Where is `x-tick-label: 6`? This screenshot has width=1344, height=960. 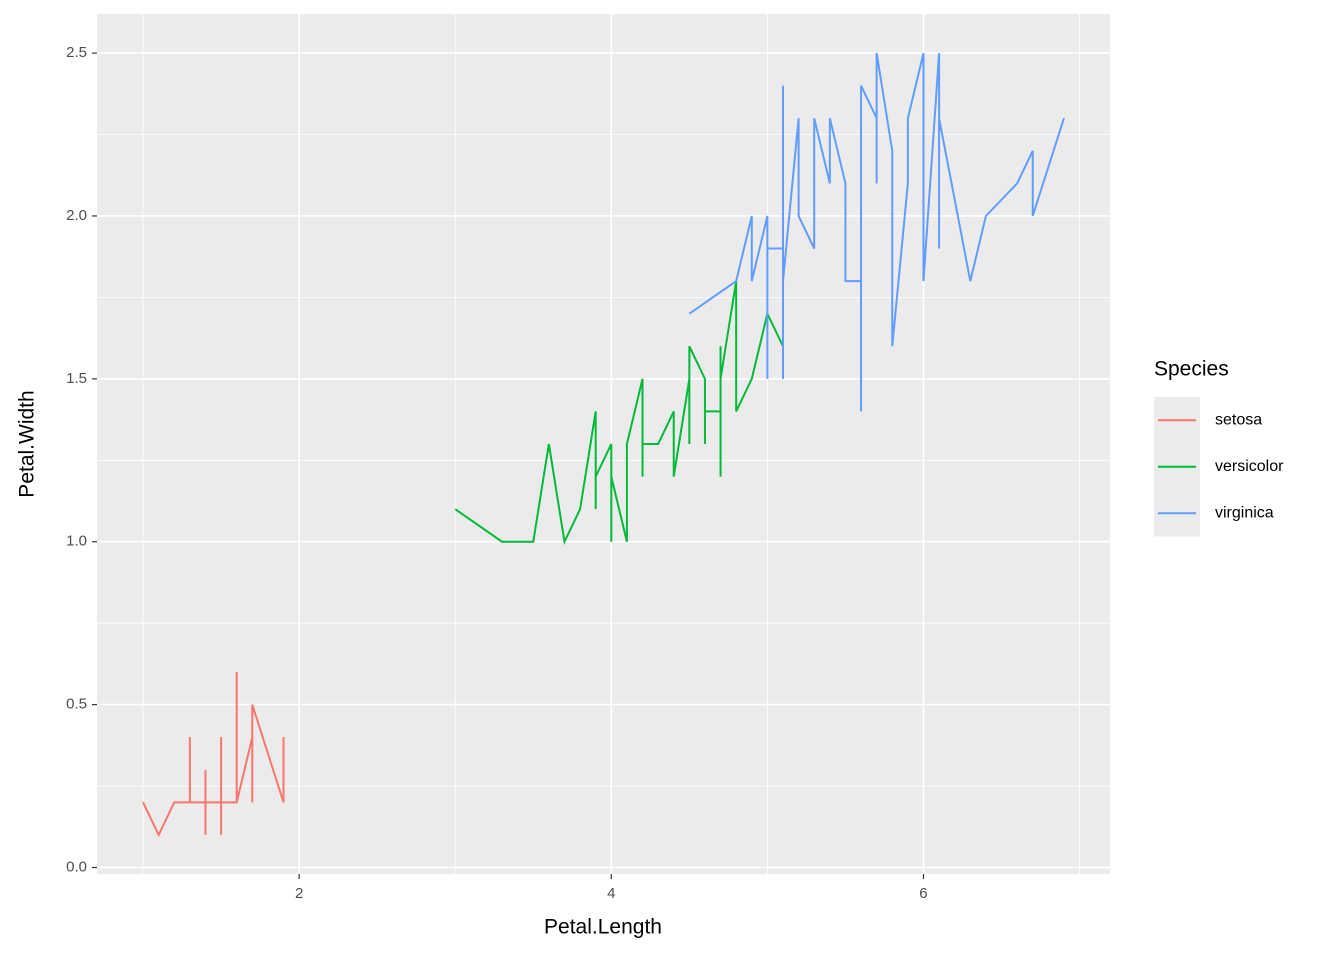
x-tick-label: 6 is located at coordinates (923, 893).